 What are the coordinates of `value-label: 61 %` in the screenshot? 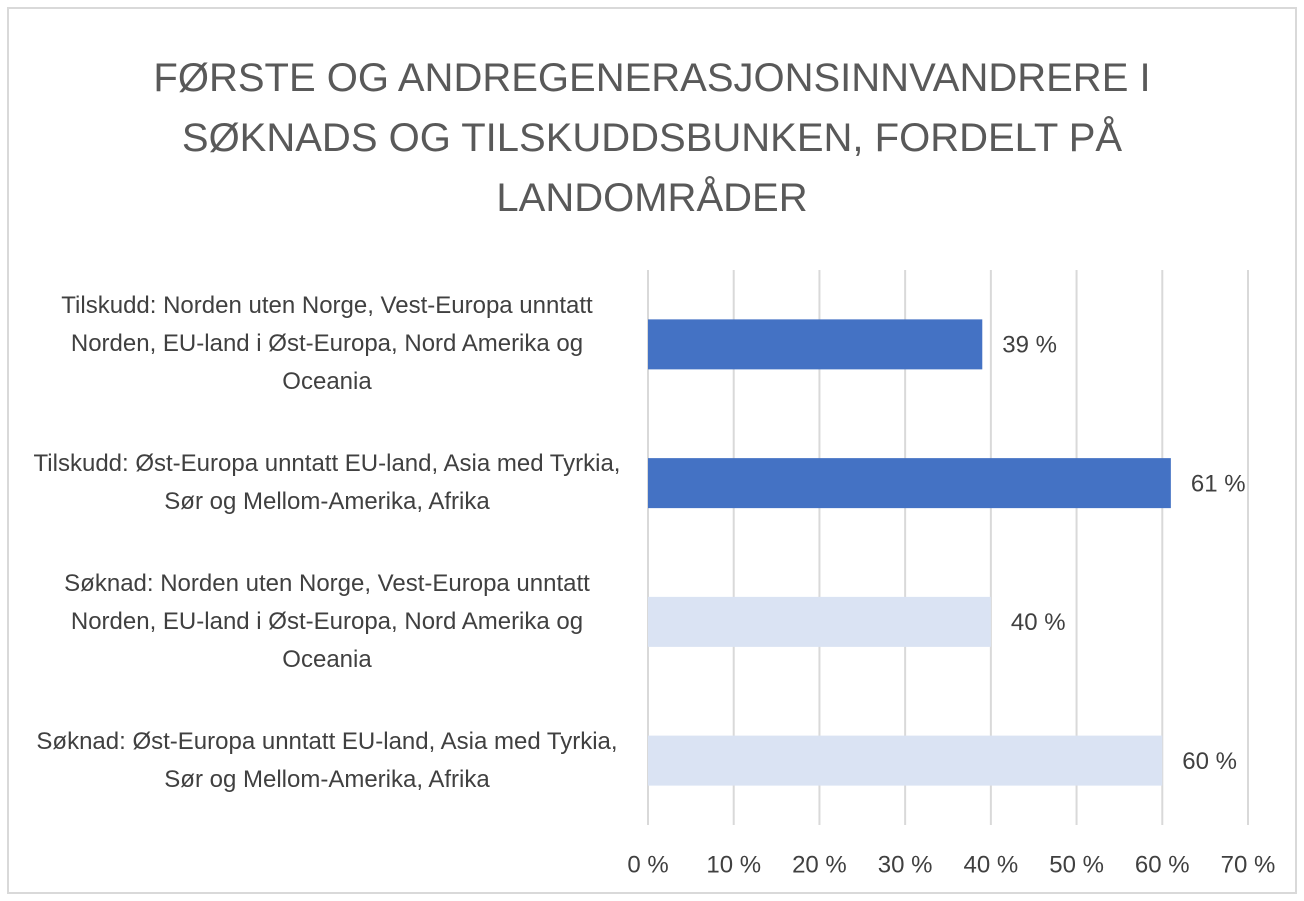 It's located at (1218, 483).